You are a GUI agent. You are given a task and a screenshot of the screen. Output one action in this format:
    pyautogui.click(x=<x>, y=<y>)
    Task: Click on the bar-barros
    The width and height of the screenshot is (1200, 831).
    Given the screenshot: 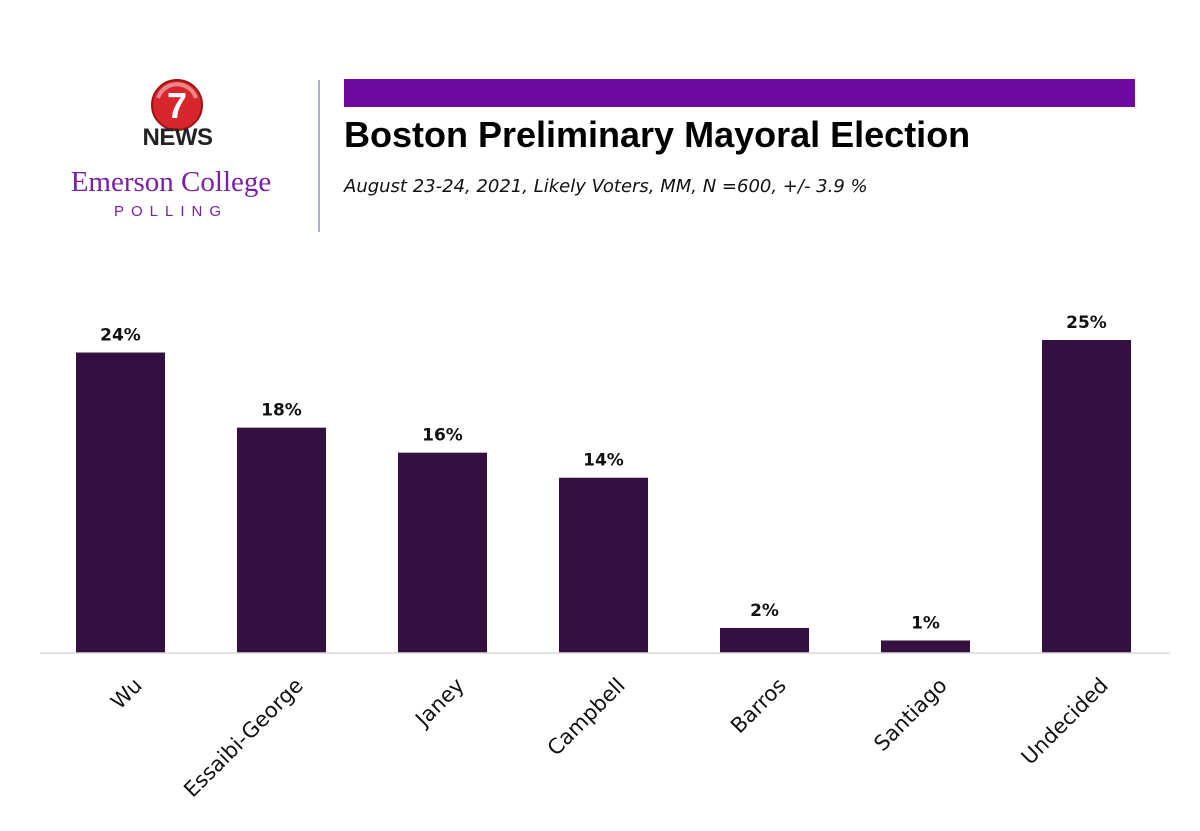 What is the action you would take?
    pyautogui.click(x=764, y=640)
    